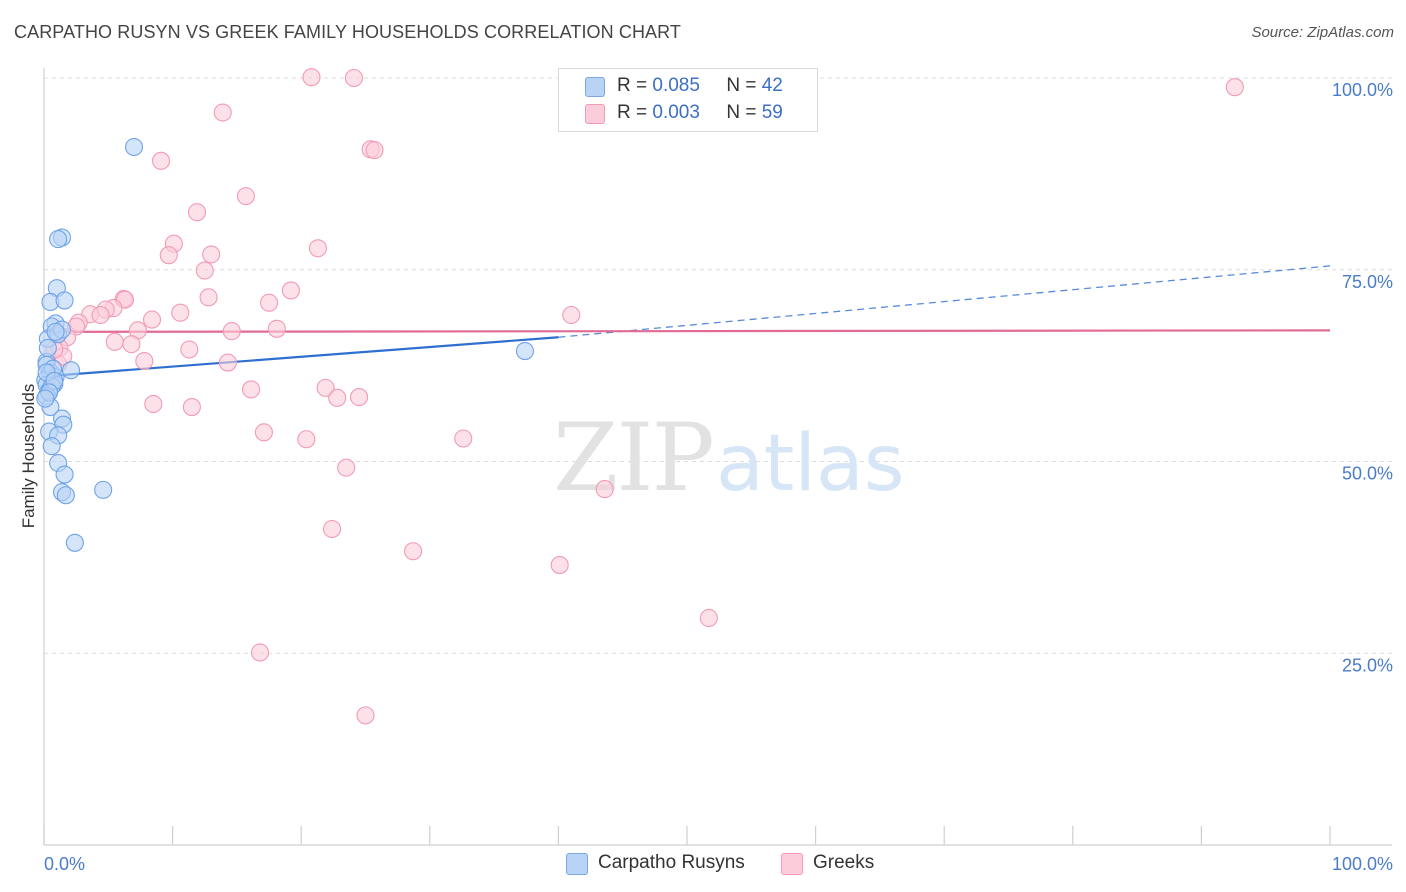 Image resolution: width=1406 pixels, height=892 pixels. What do you see at coordinates (810, 464) in the screenshot?
I see `watermark-atlas: atlas` at bounding box center [810, 464].